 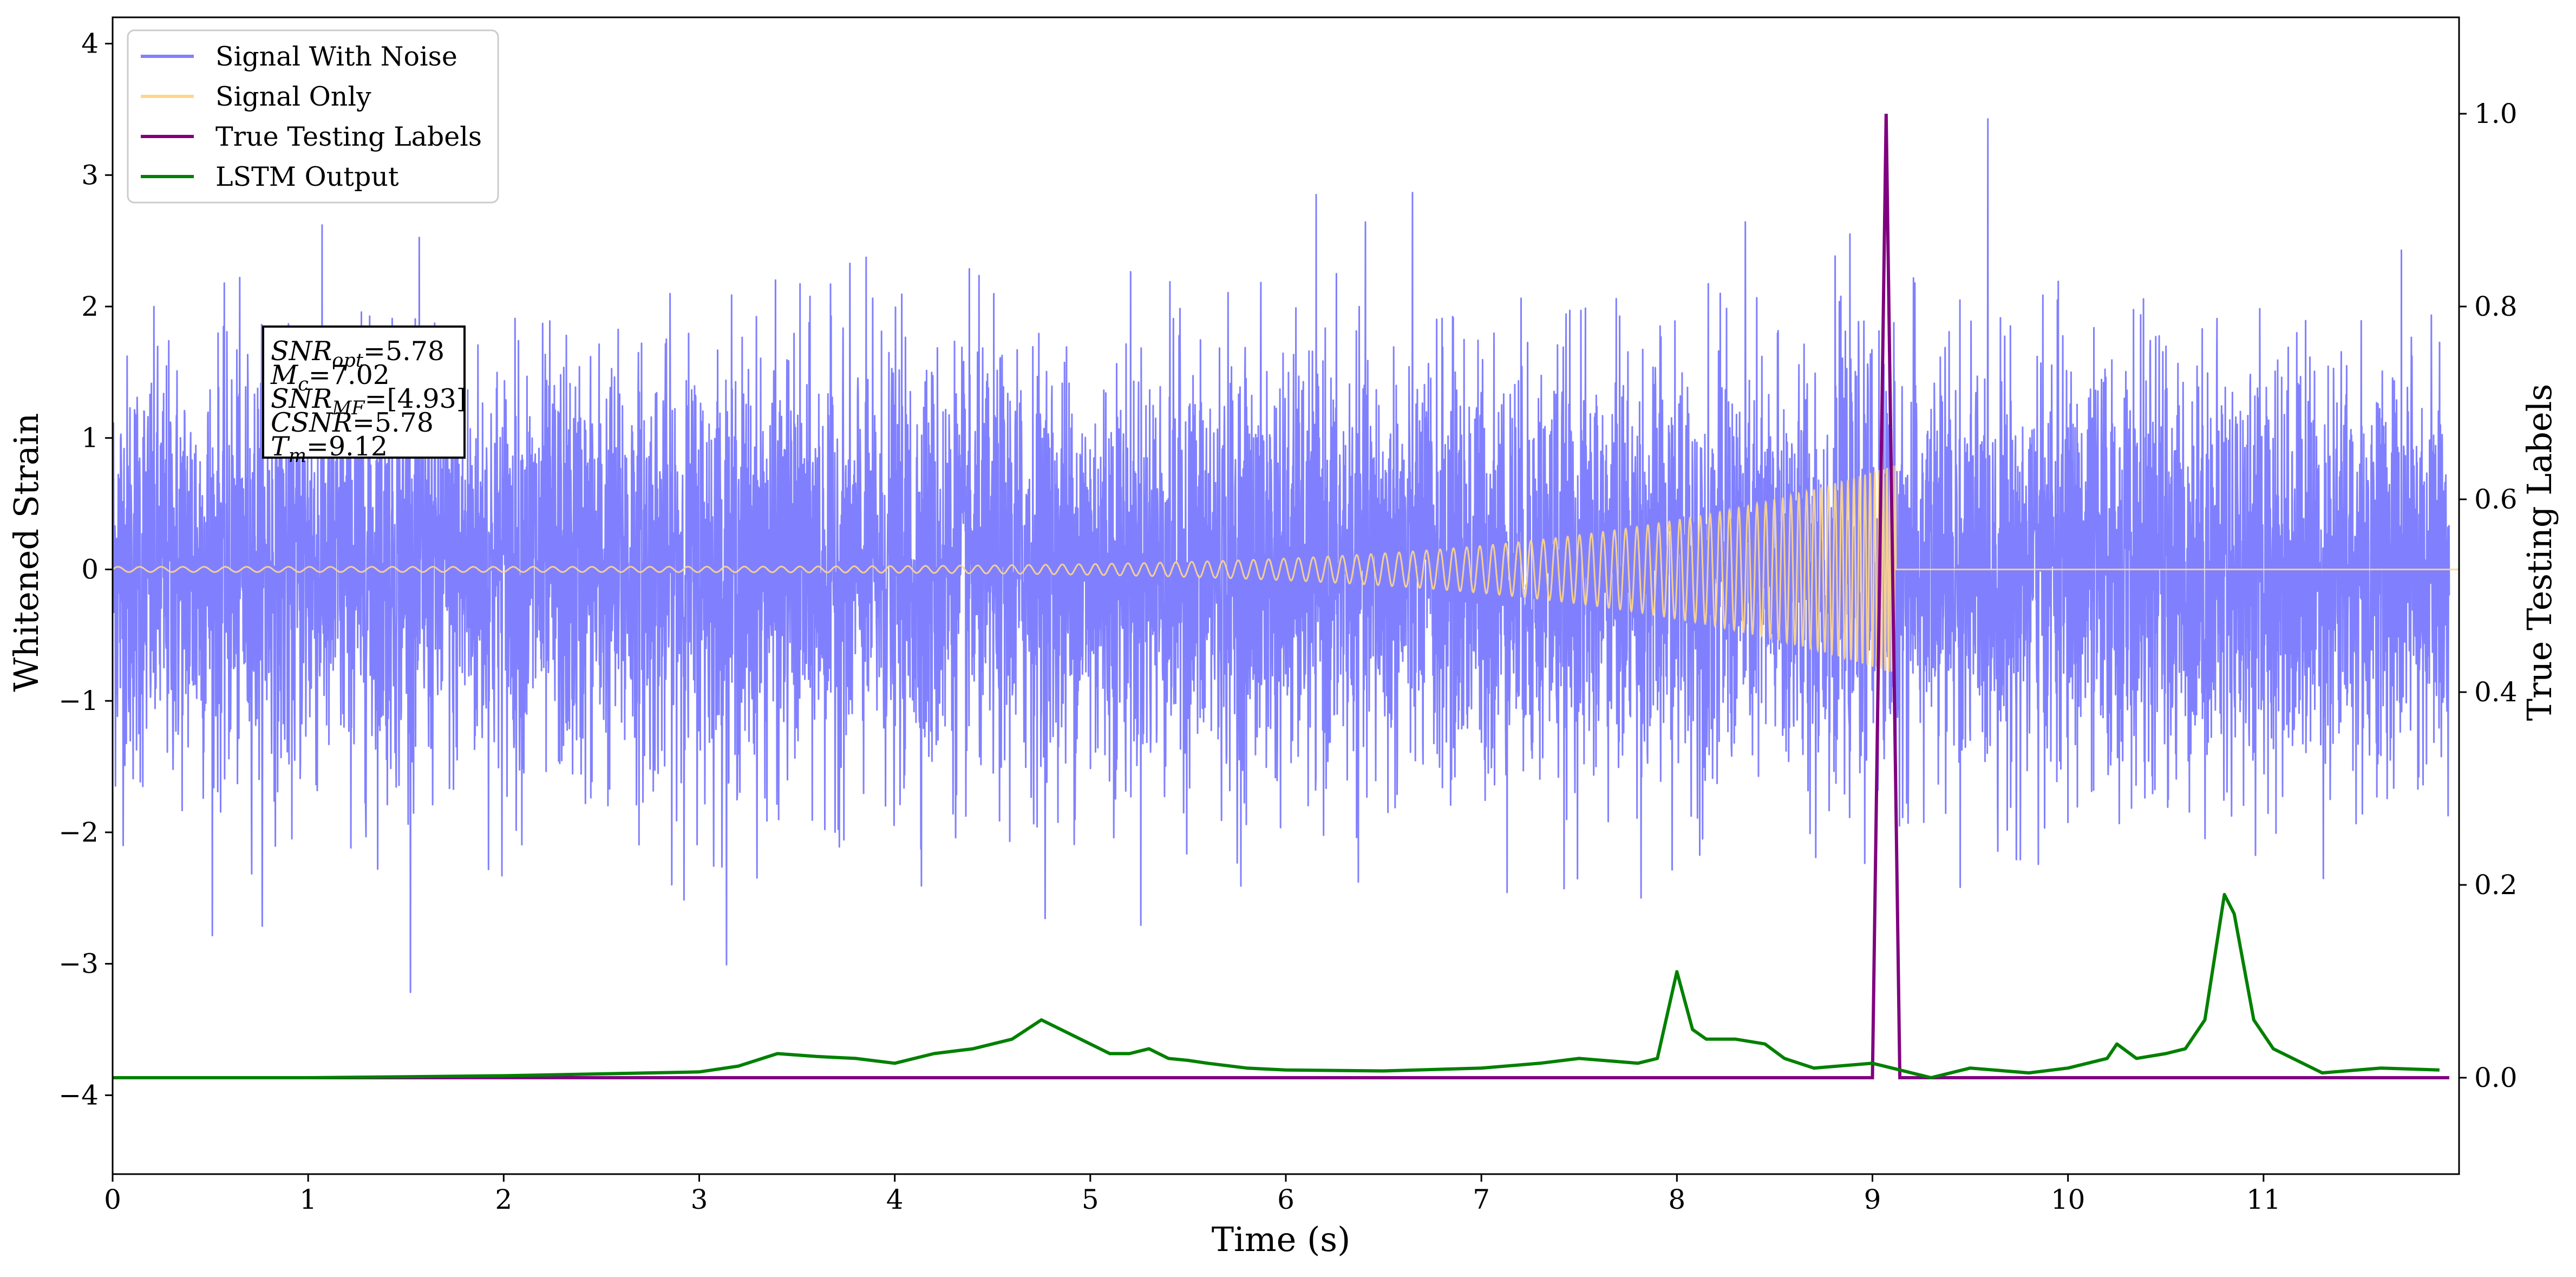 I want to click on annotation-line: SNRopt=5.78, so click(x=357, y=354).